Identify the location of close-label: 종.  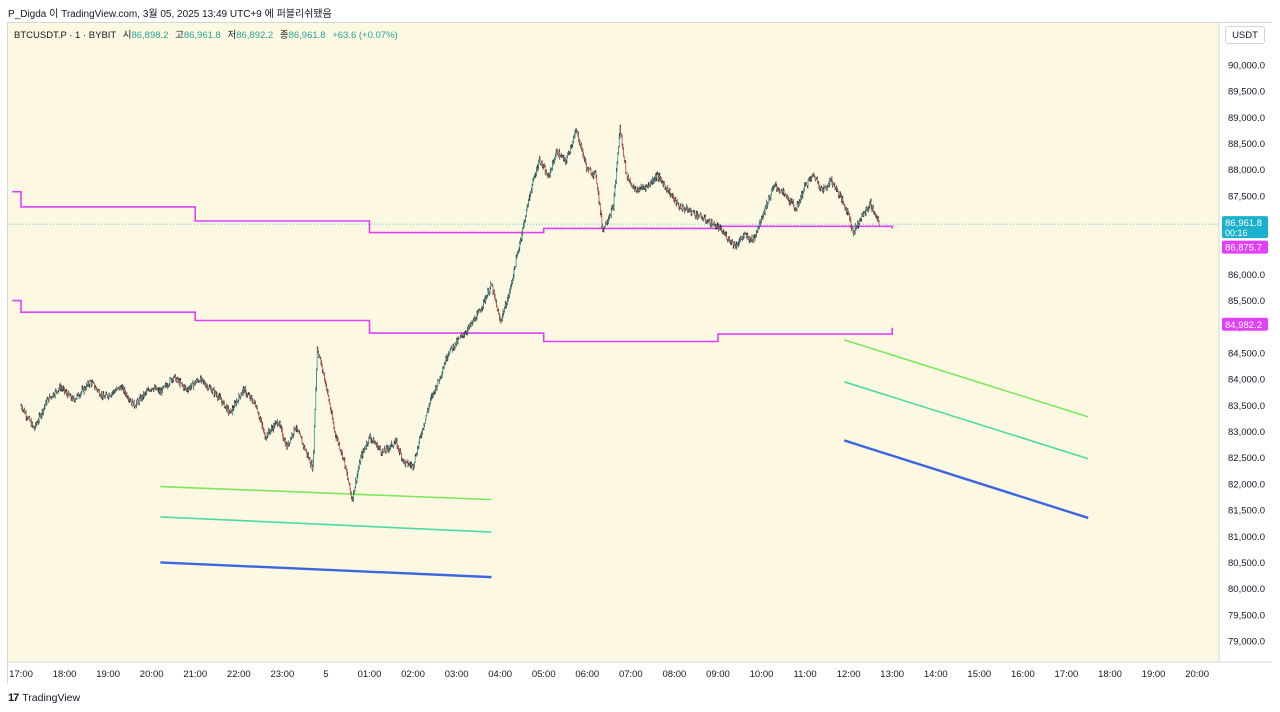
(284, 35).